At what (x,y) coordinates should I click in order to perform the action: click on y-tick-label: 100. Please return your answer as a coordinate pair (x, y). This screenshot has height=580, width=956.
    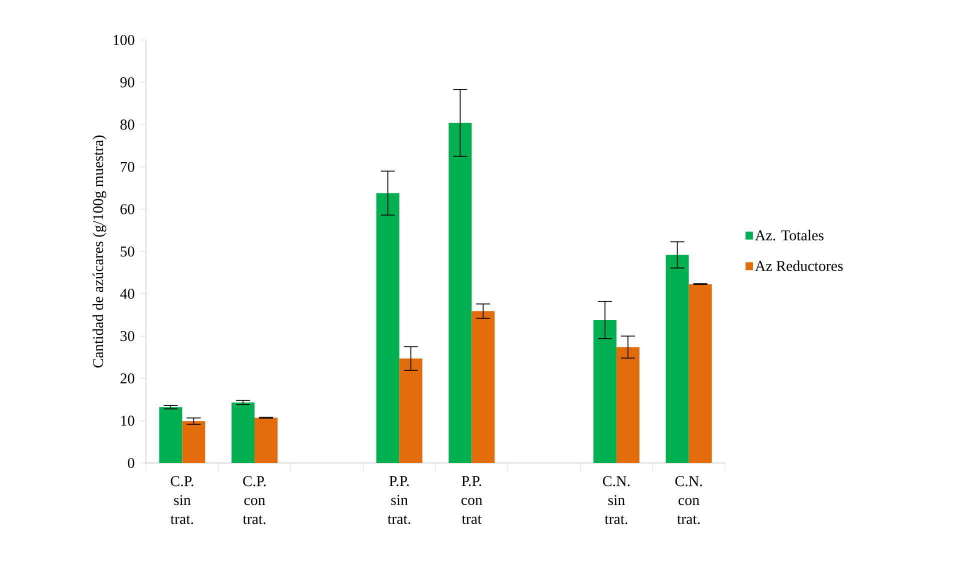
    Looking at the image, I should click on (124, 40).